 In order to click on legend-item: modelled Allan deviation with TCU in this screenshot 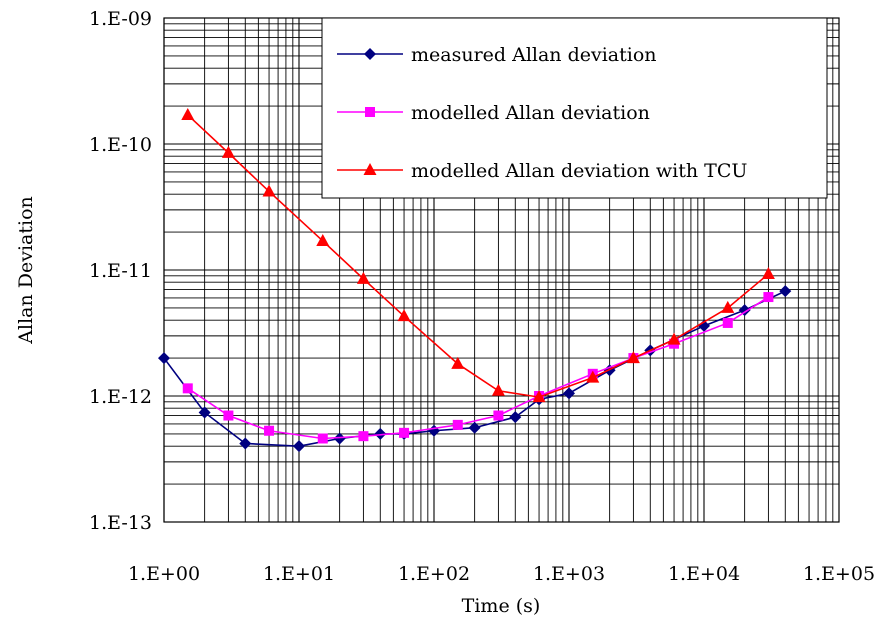, I will do `click(542, 171)`.